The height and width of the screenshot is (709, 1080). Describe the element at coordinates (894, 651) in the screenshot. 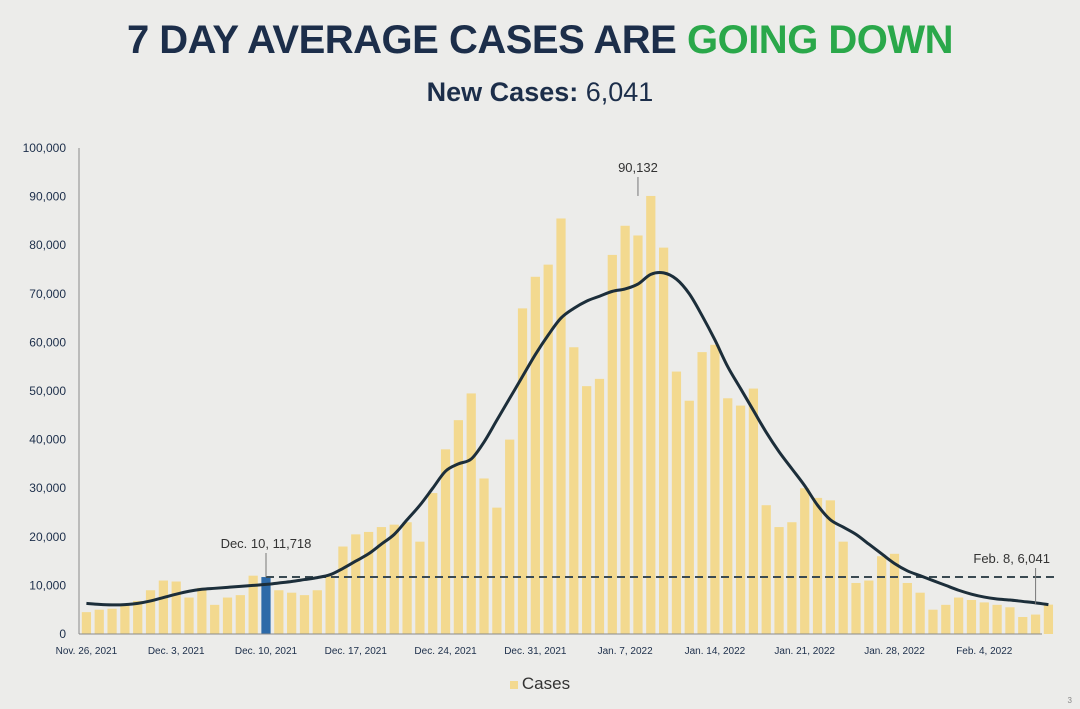

I see `x-tick-label: Jan. 28, 2022` at that location.